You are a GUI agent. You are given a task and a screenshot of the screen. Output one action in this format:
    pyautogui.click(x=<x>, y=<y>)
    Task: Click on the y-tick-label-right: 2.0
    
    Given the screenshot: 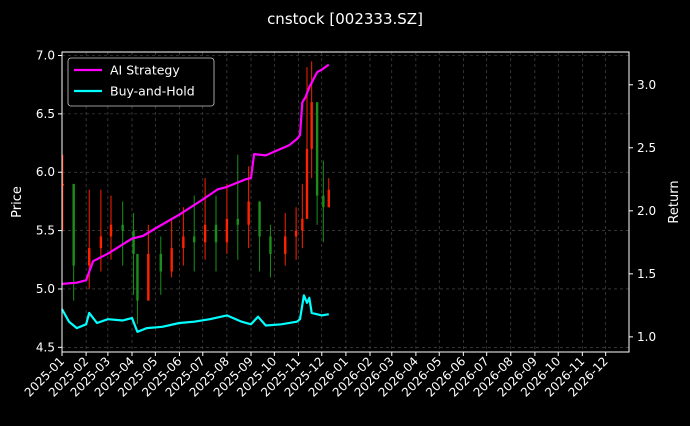 What is the action you would take?
    pyautogui.click(x=646, y=211)
    